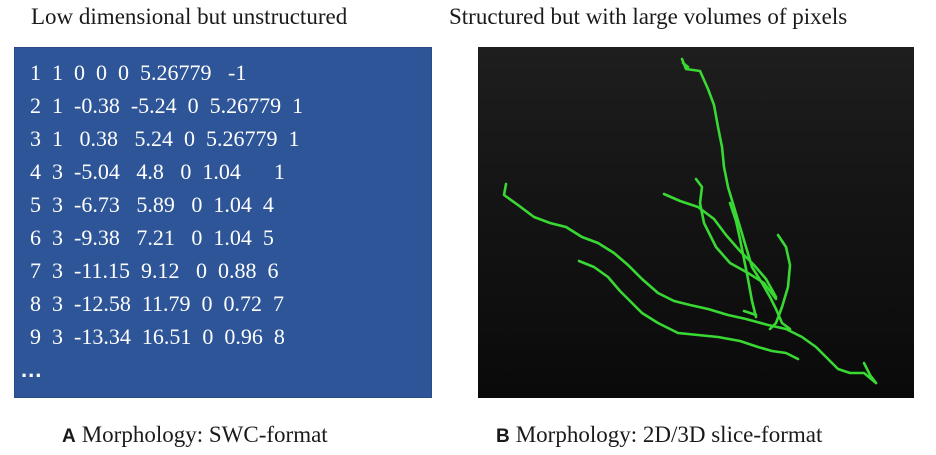  What do you see at coordinates (157, 336) in the screenshot?
I see `swc-row: 9 3 -13.34 16.51 0 0.96 8` at bounding box center [157, 336].